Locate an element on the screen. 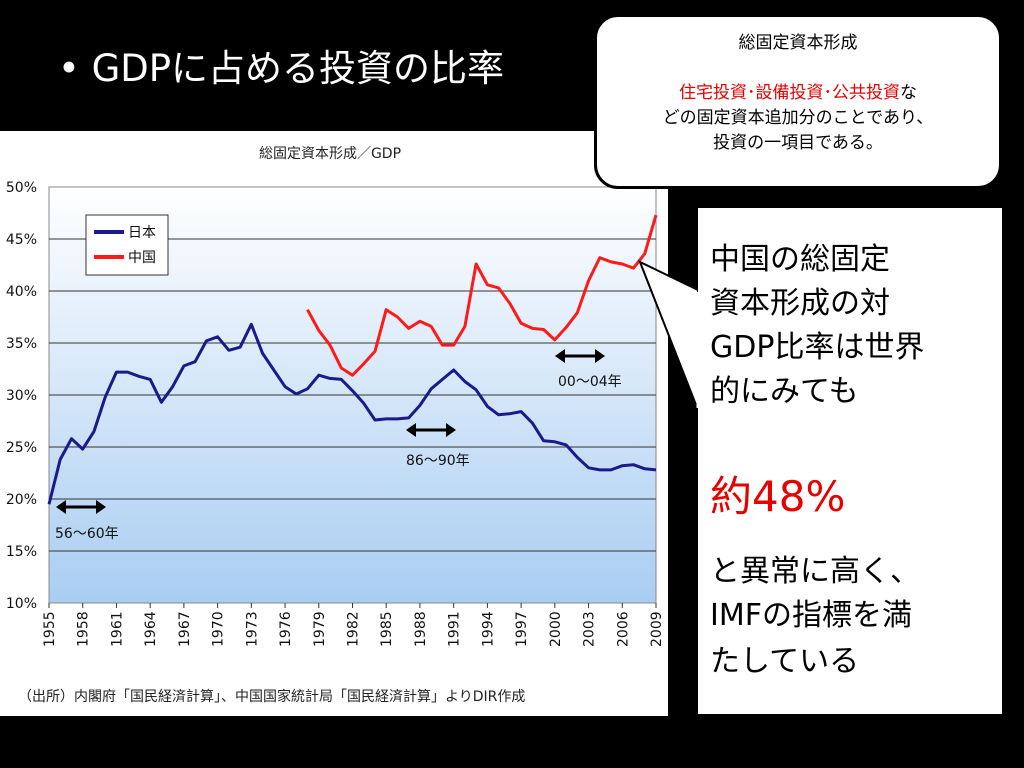 The image size is (1024, 768). y-tick-label: 50% is located at coordinates (21, 188).